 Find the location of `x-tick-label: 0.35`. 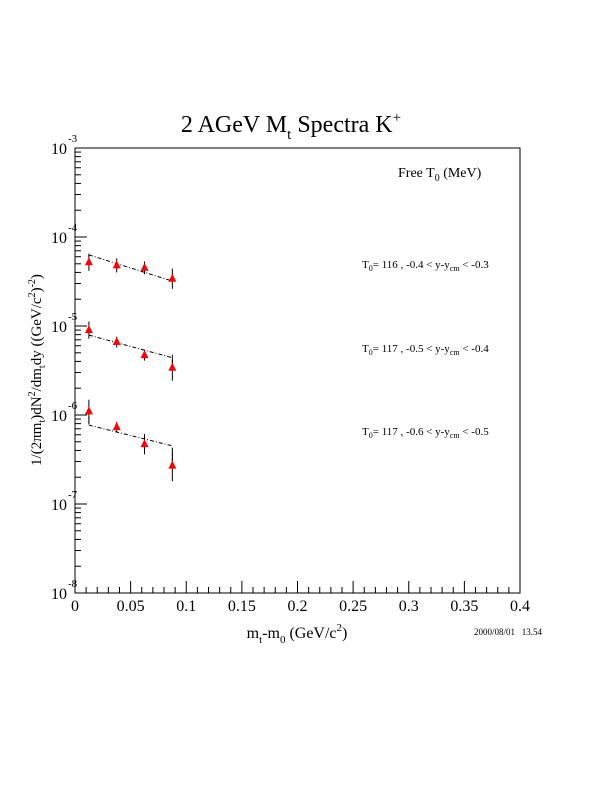

x-tick-label: 0.35 is located at coordinates (464, 606).